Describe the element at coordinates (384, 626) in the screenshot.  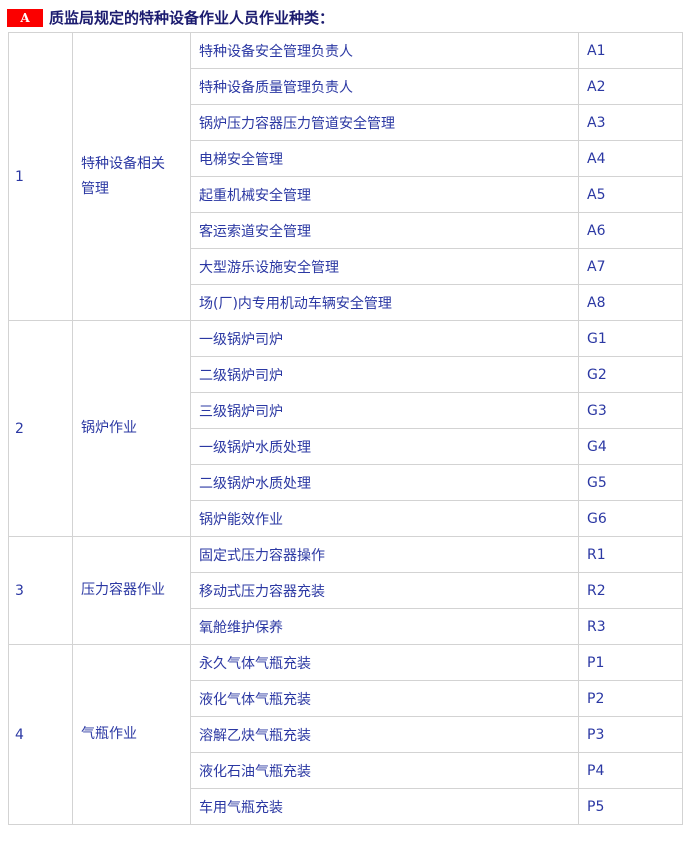
I see `job-cell: 氧舱维护保养` at that location.